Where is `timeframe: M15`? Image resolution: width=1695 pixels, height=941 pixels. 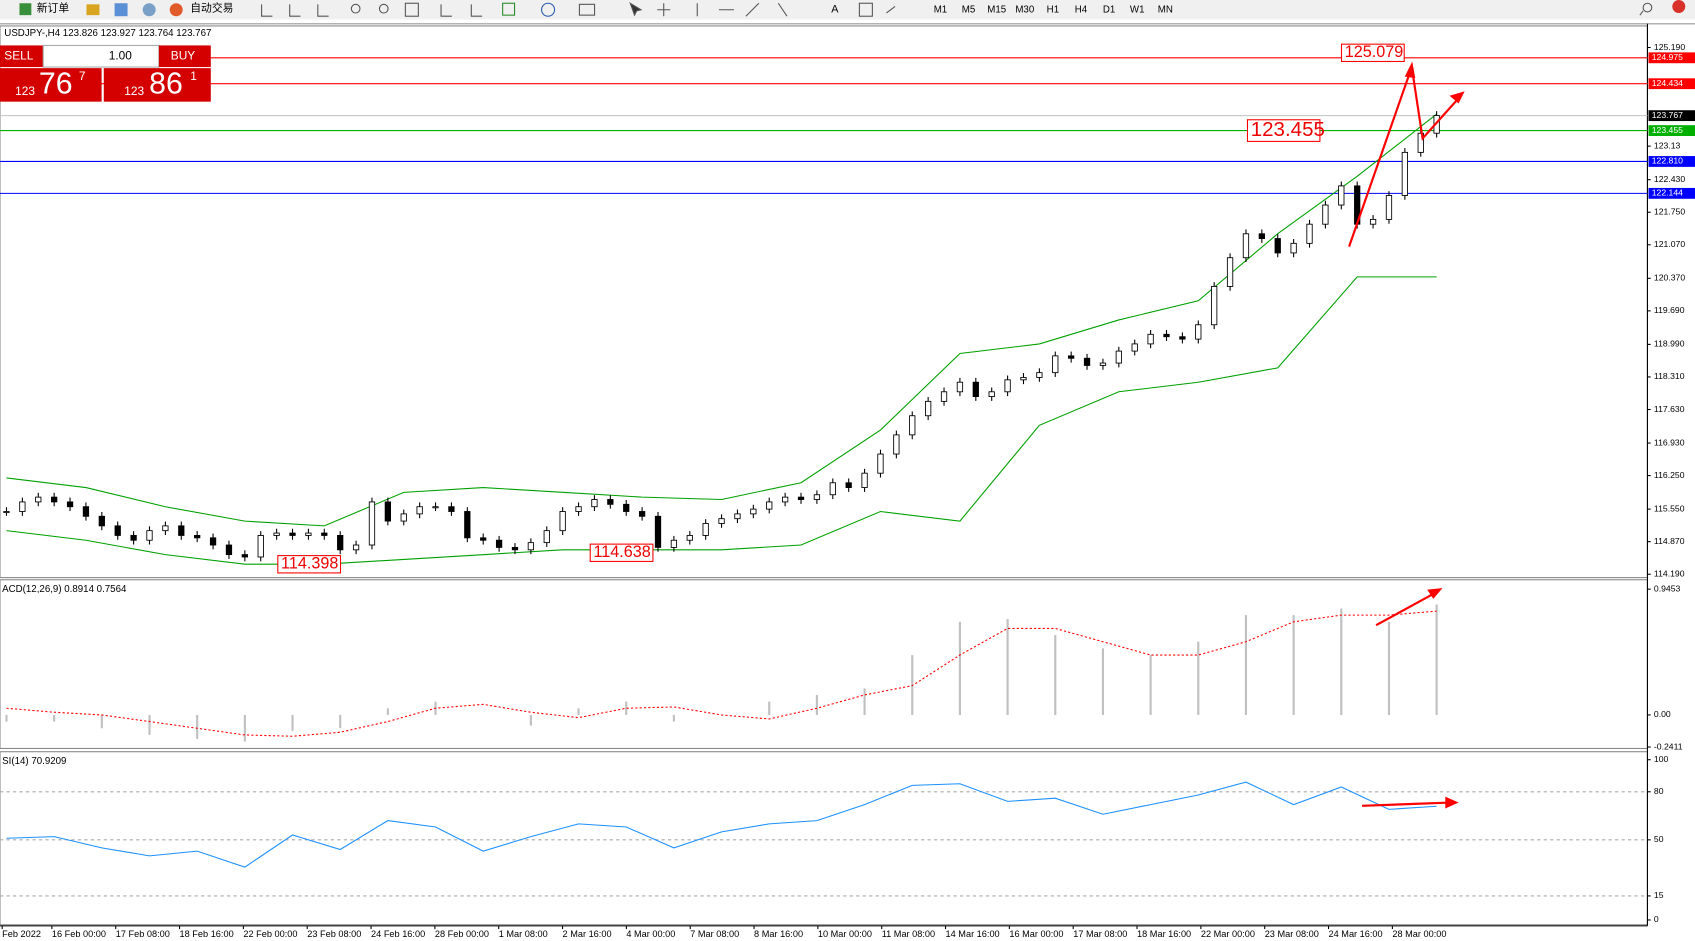 timeframe: M15 is located at coordinates (996, 9).